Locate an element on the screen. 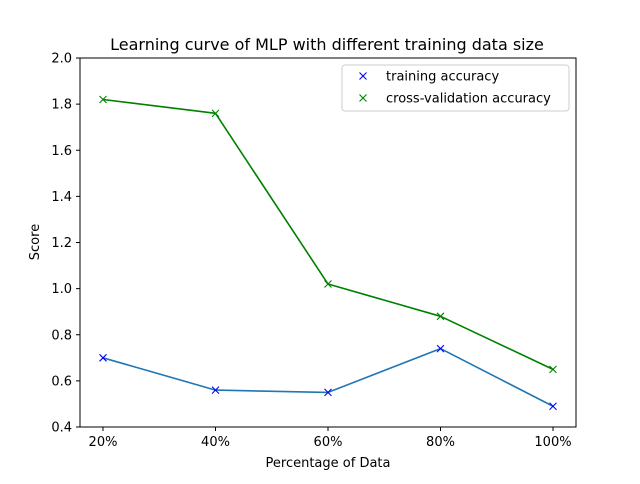 The width and height of the screenshot is (640, 484). x-tick-label: 100% is located at coordinates (552, 442).